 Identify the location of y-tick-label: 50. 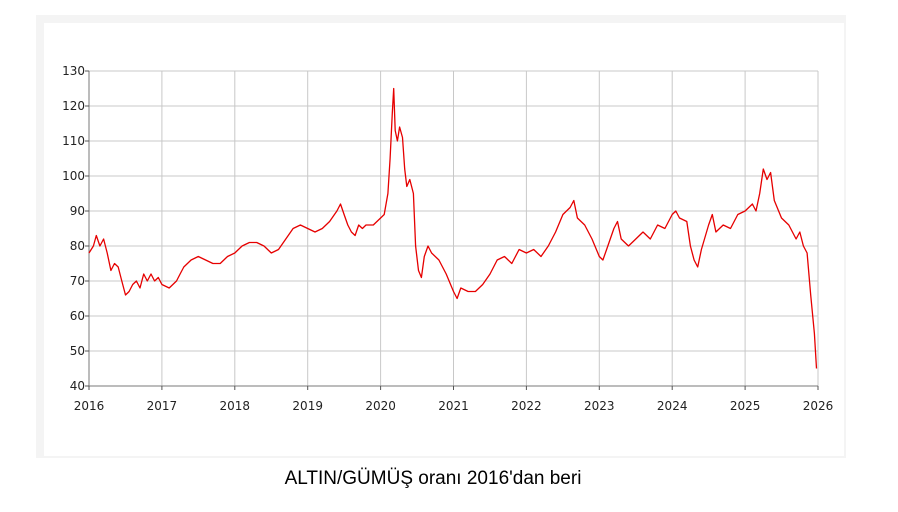
(77, 351).